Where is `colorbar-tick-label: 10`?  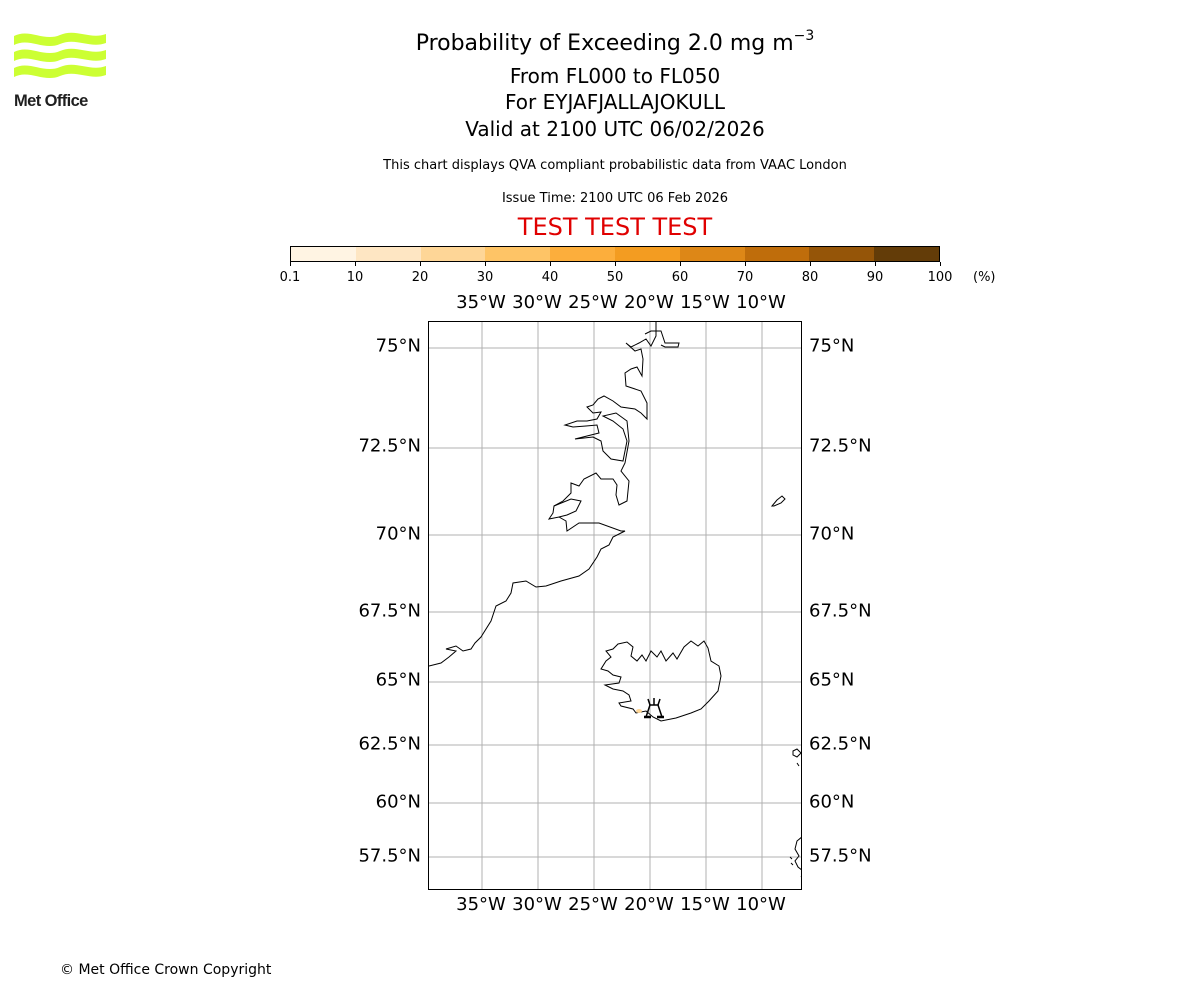
colorbar-tick-label: 10 is located at coordinates (355, 277).